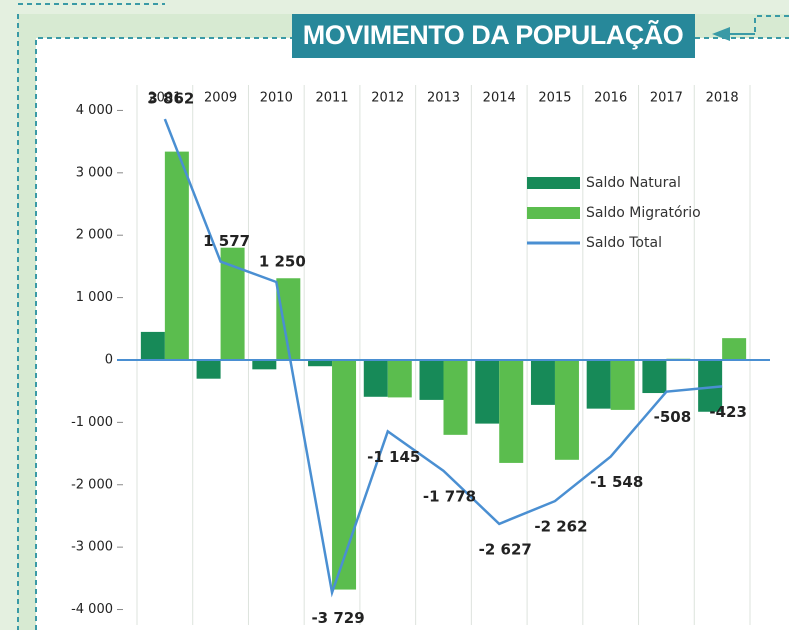 This screenshot has height=630, width=789. Describe the element at coordinates (94, 297) in the screenshot. I see `y-tick-label: 1 000` at that location.